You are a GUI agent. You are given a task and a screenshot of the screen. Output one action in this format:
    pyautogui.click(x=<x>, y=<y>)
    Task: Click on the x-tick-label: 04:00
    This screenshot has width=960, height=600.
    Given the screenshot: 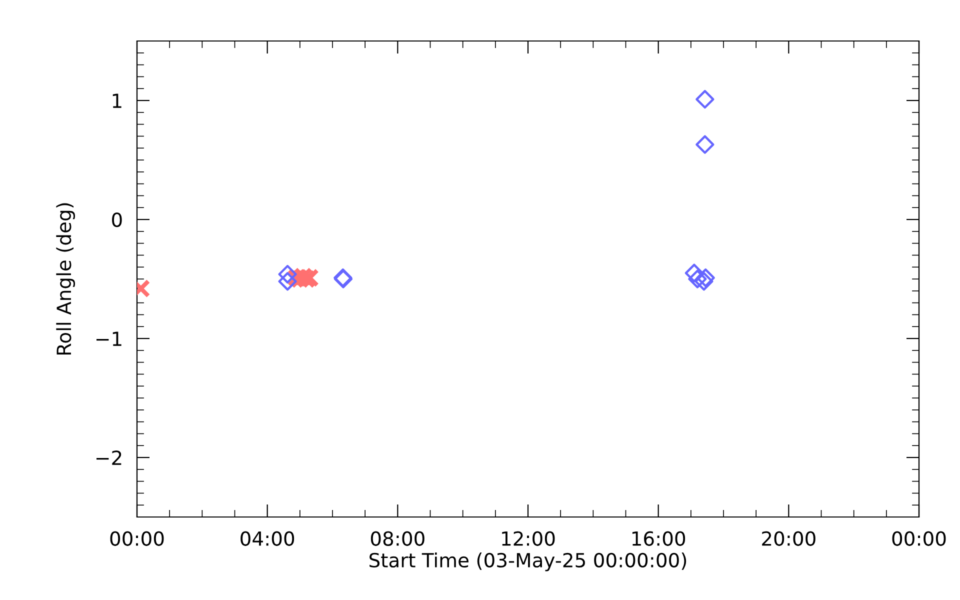 What is the action you would take?
    pyautogui.click(x=267, y=538)
    